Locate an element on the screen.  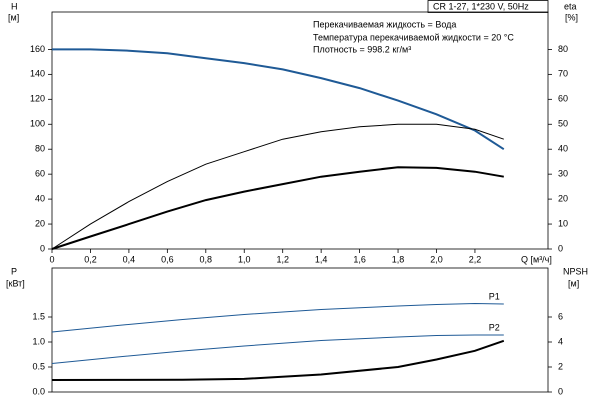
curve-label: P1 is located at coordinates (494, 296).